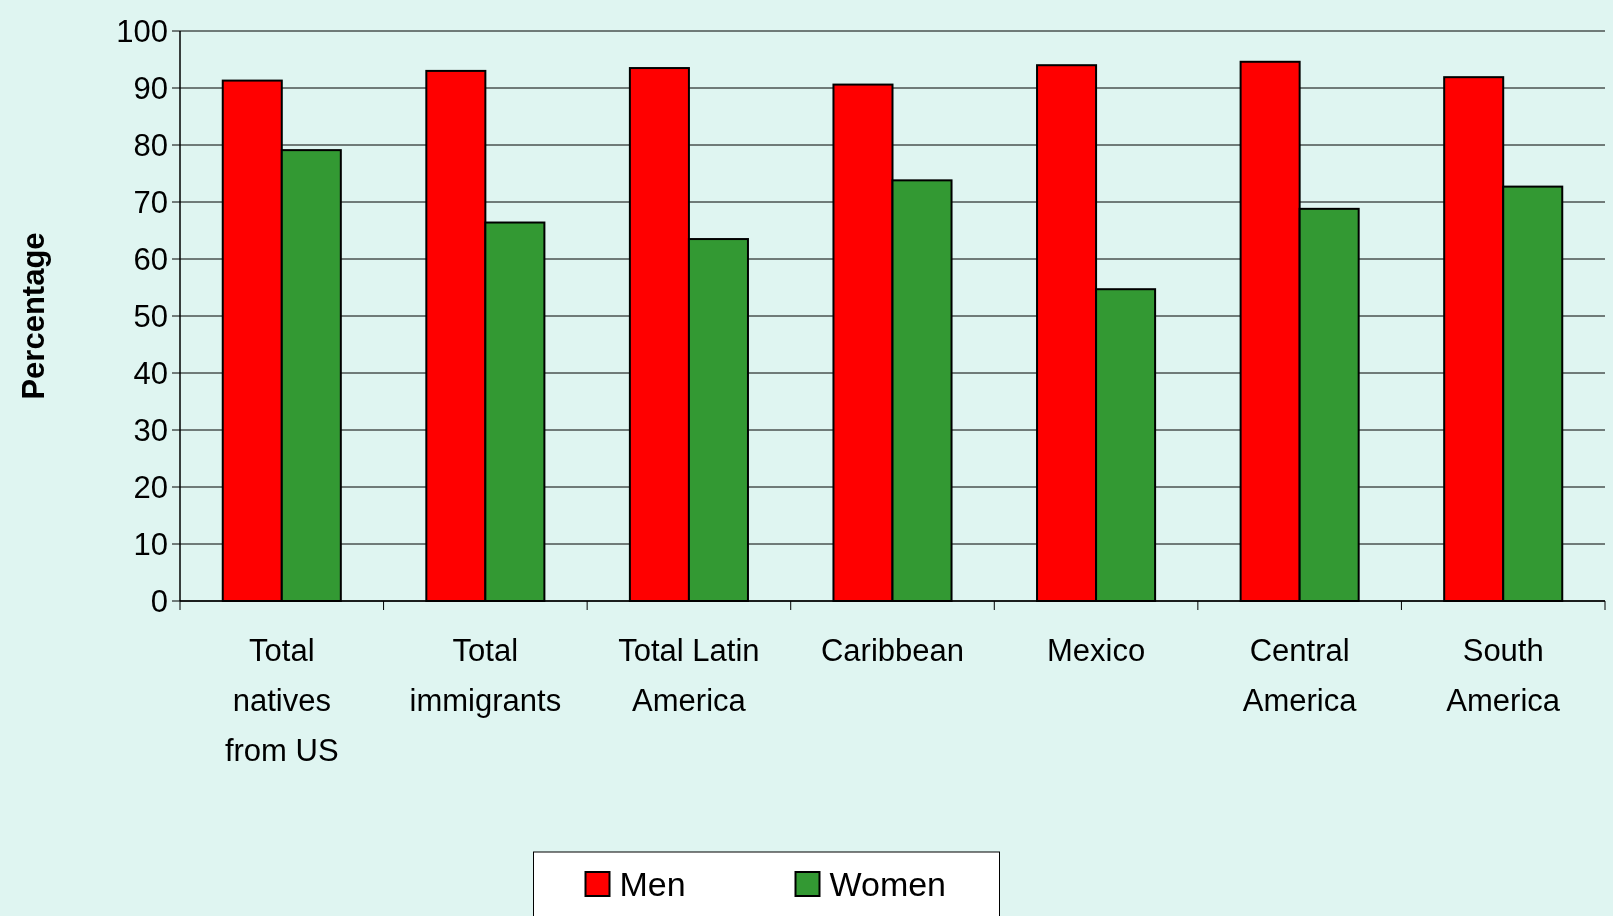 The height and width of the screenshot is (916, 1613). What do you see at coordinates (150, 202) in the screenshot?
I see `y-tick-label: 70` at bounding box center [150, 202].